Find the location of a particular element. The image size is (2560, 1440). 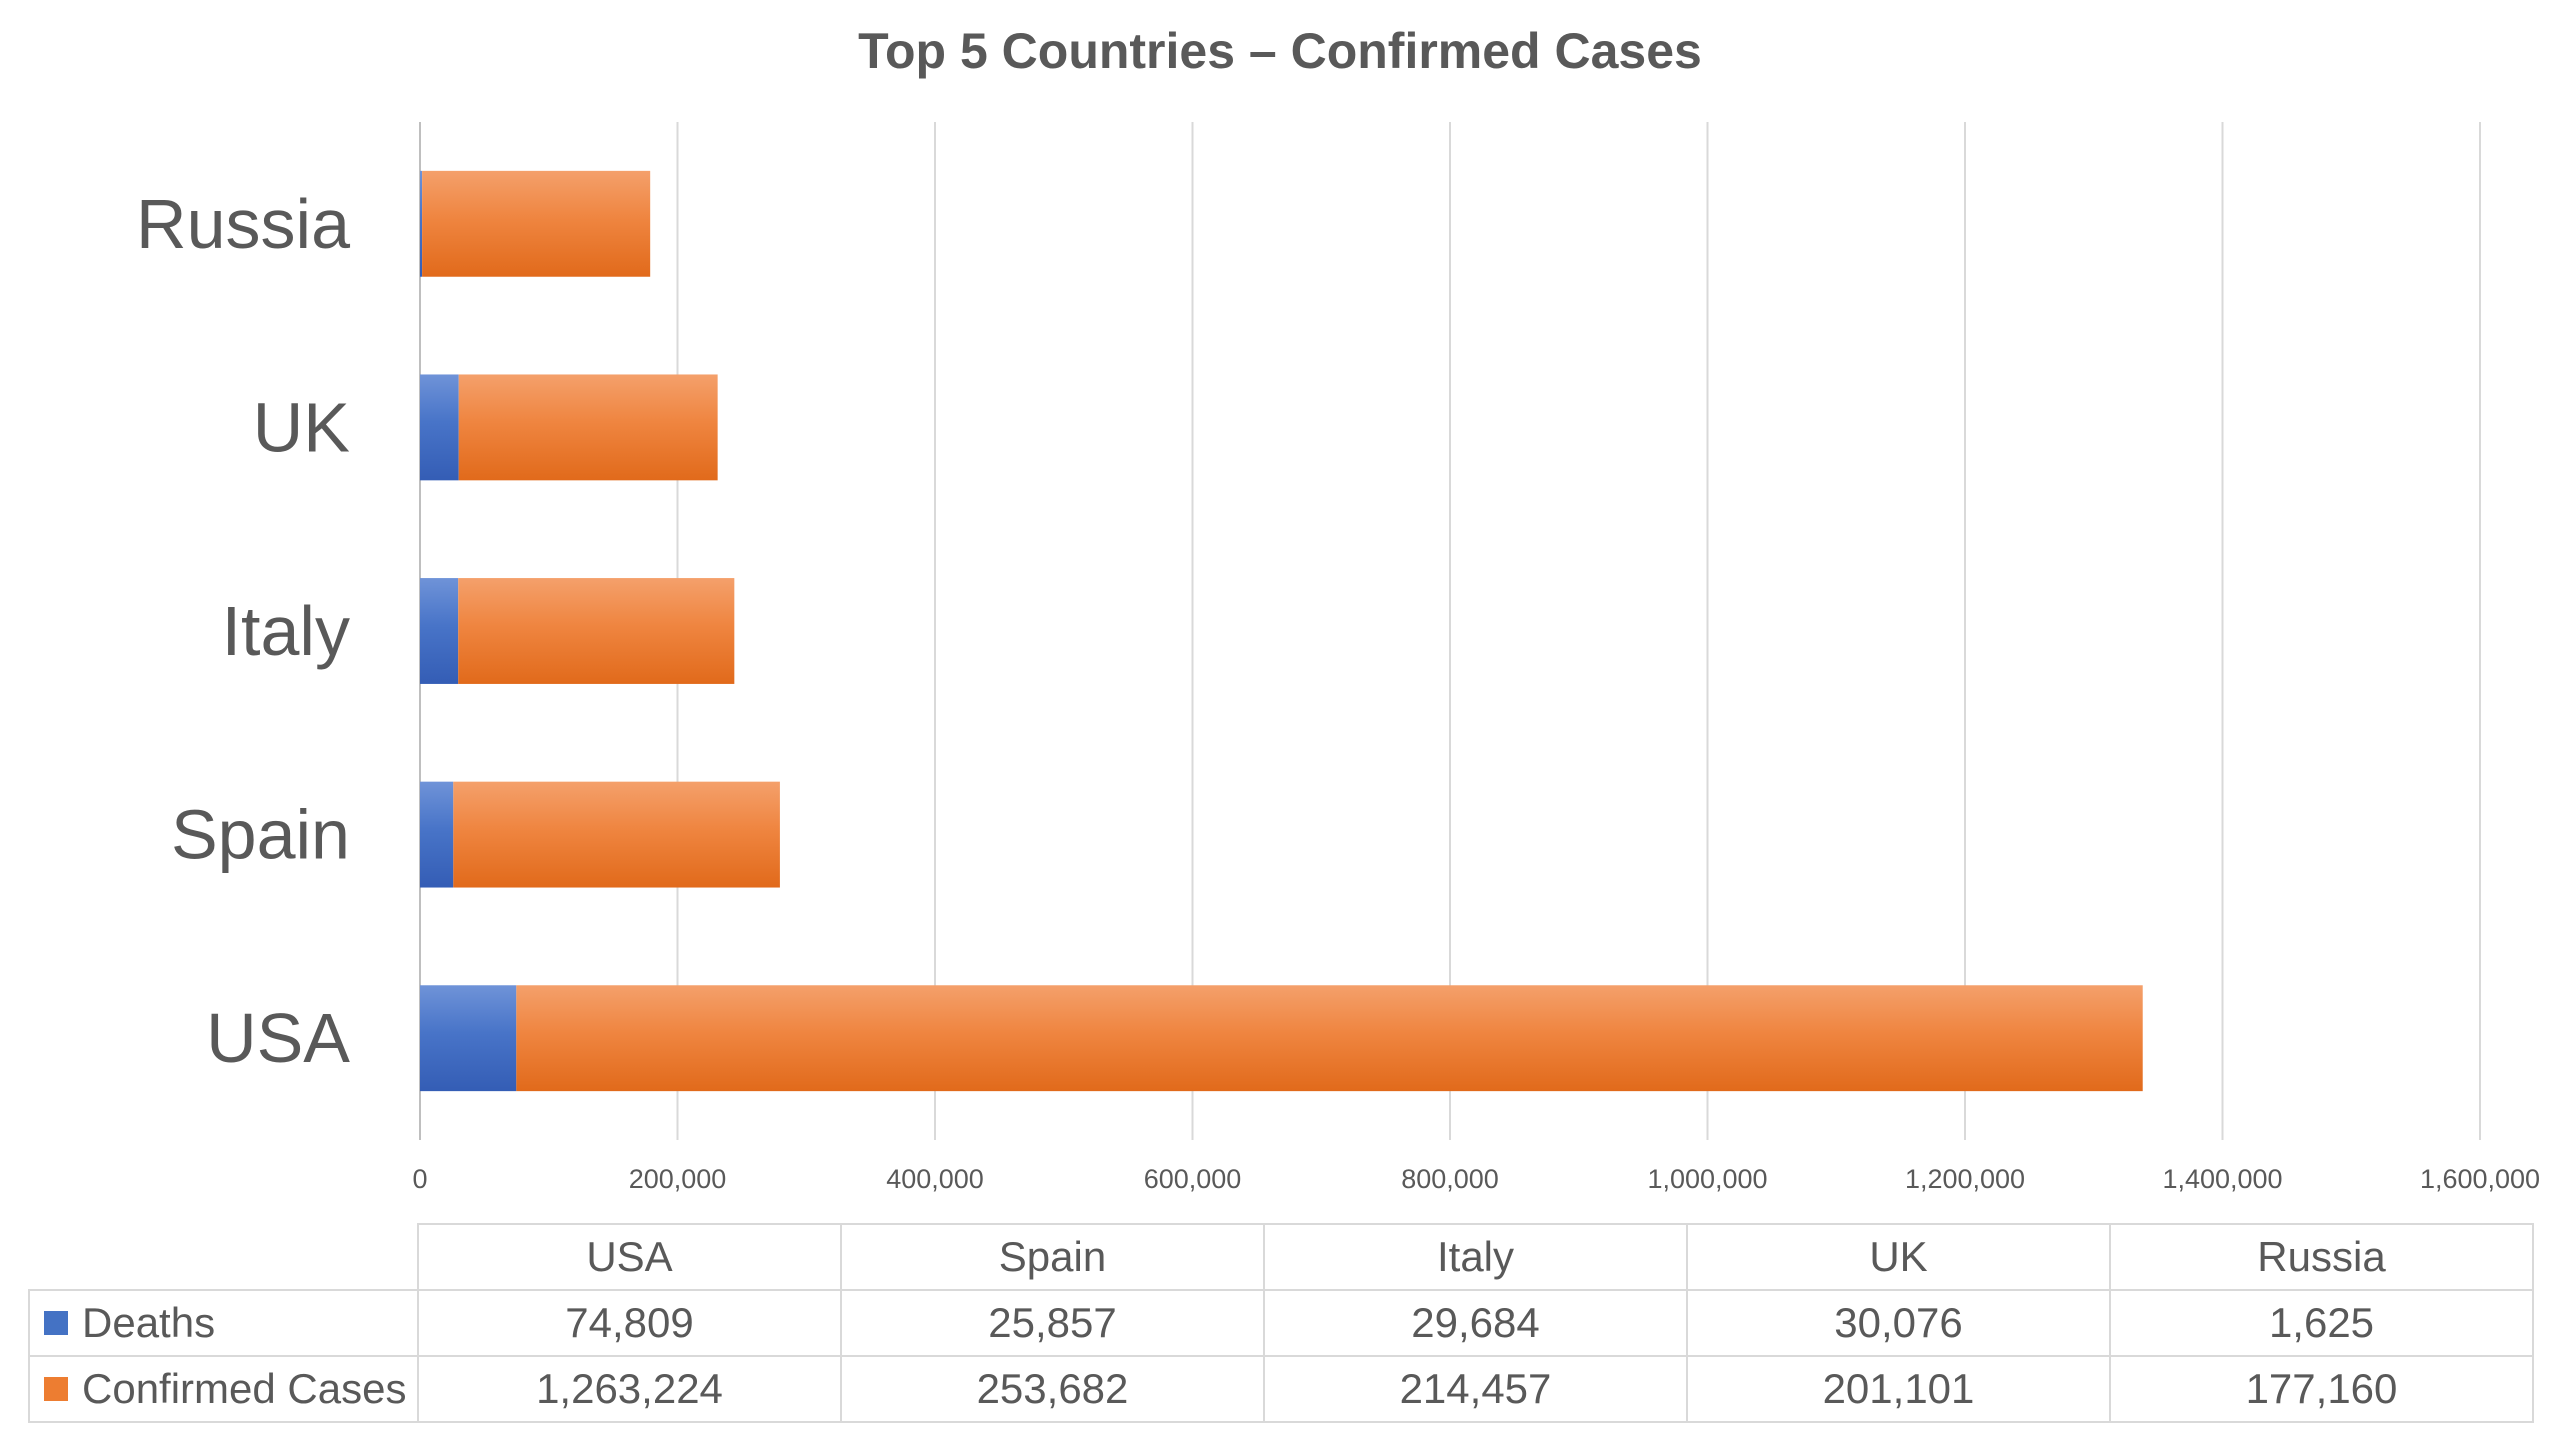

data-table-cell: 25,857 is located at coordinates (1052, 1323).